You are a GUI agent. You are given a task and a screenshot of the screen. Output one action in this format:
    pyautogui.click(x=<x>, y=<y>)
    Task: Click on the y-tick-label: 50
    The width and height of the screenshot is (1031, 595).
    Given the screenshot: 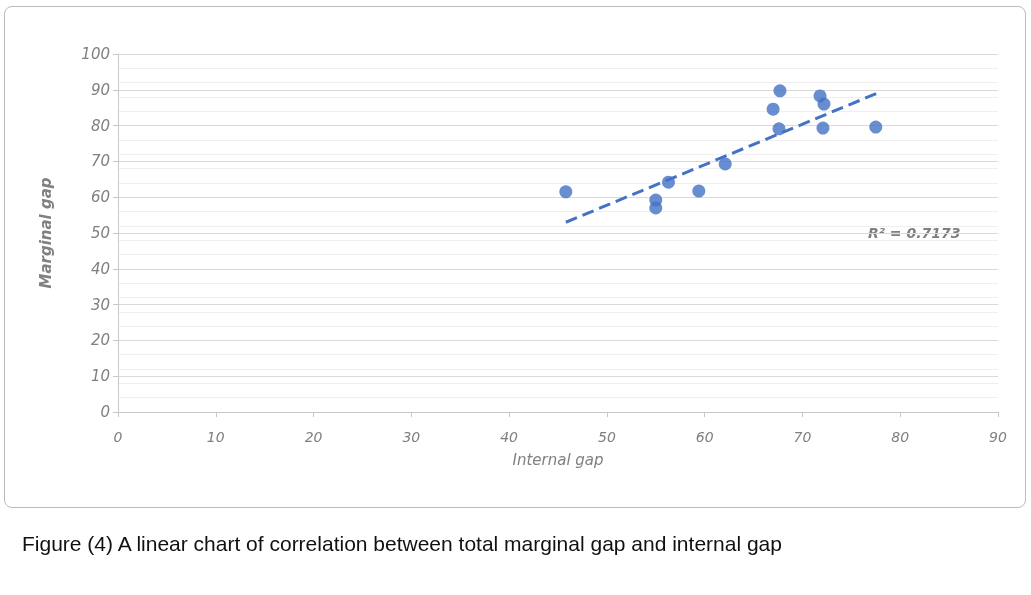 What is the action you would take?
    pyautogui.click(x=100, y=233)
    